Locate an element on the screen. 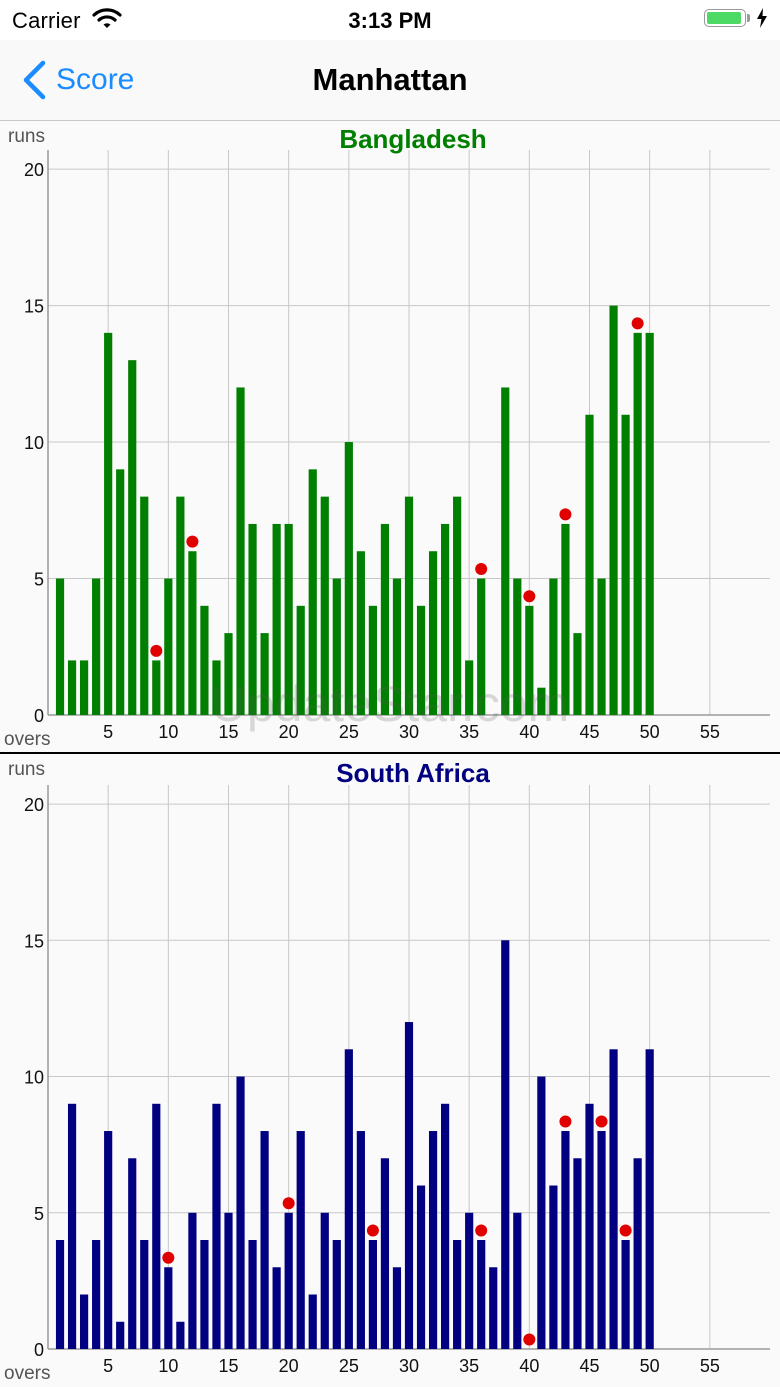  carrier-label: Carrier is located at coordinates (46, 20).